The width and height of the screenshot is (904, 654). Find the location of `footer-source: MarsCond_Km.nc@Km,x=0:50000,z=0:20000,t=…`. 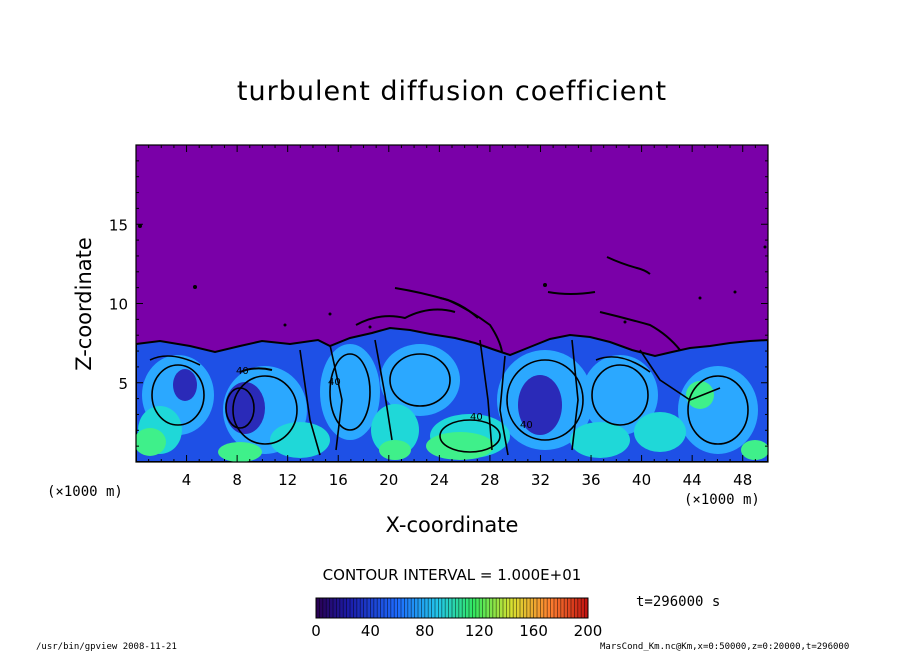

footer-source: MarsCond_Km.nc@Km,x=0:50000,z=0:20000,t=… is located at coordinates (725, 647).